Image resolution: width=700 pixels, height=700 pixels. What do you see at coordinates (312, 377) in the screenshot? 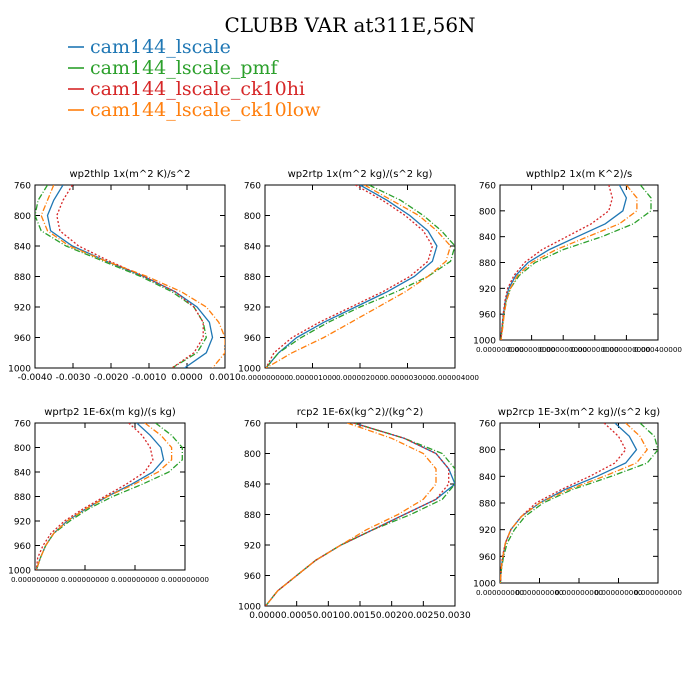
I see `x-tick-label: 0.000001000` at bounding box center [312, 377].